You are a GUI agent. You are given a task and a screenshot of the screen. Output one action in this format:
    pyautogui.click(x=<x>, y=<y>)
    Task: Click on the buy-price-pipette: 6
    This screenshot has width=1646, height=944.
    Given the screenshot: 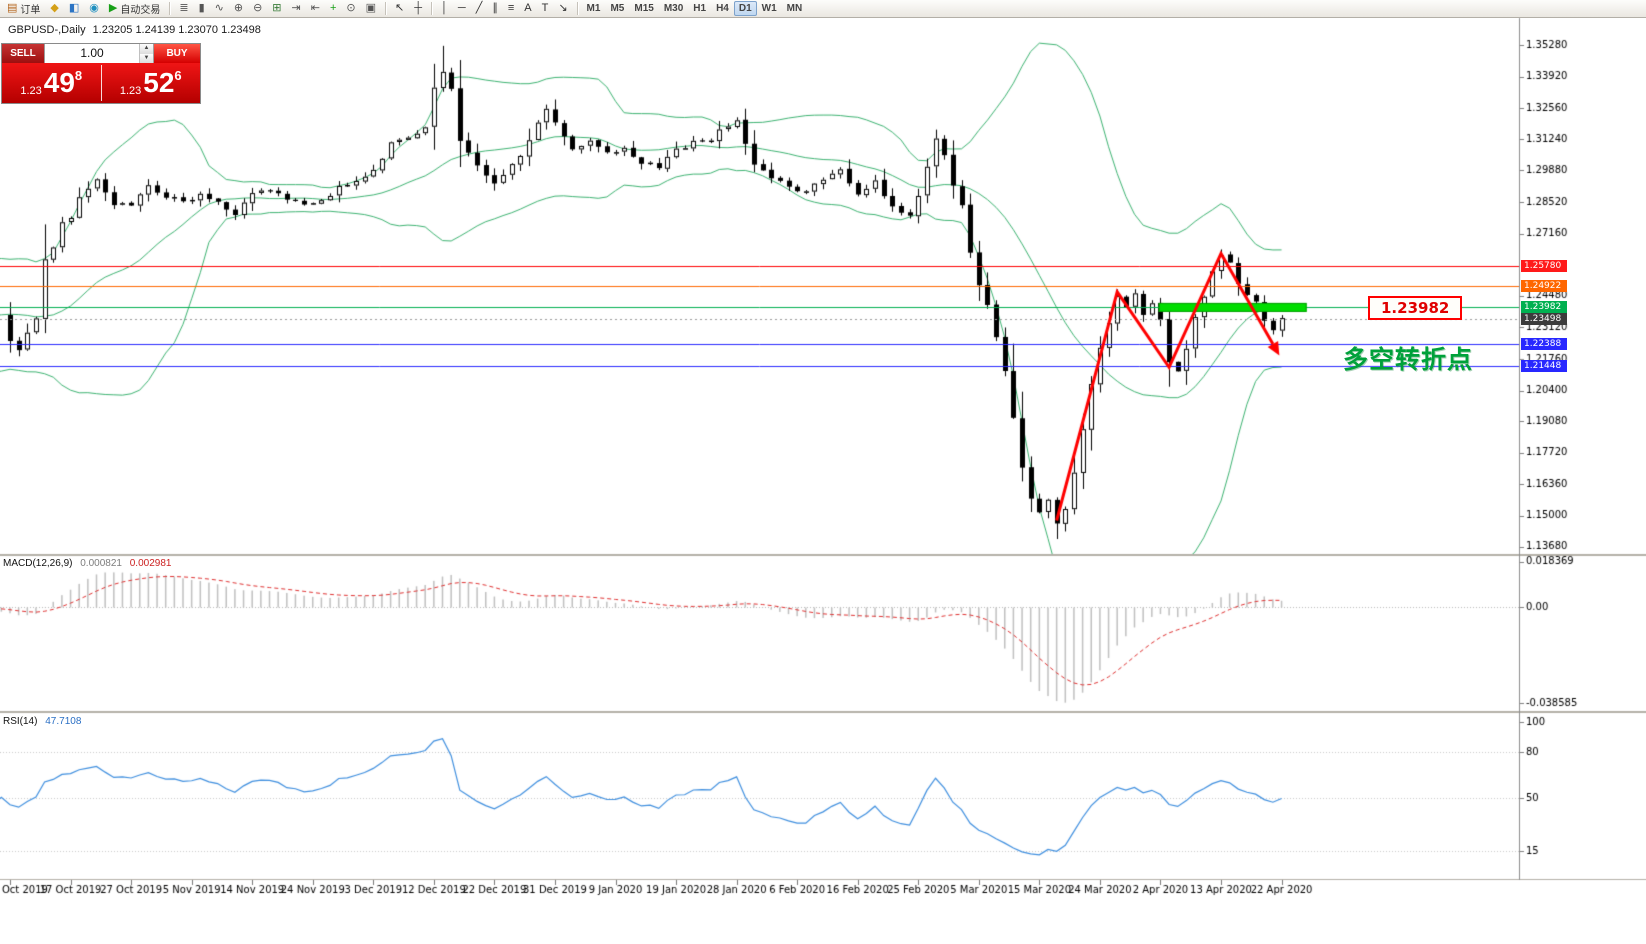 What is the action you would take?
    pyautogui.click(x=178, y=75)
    